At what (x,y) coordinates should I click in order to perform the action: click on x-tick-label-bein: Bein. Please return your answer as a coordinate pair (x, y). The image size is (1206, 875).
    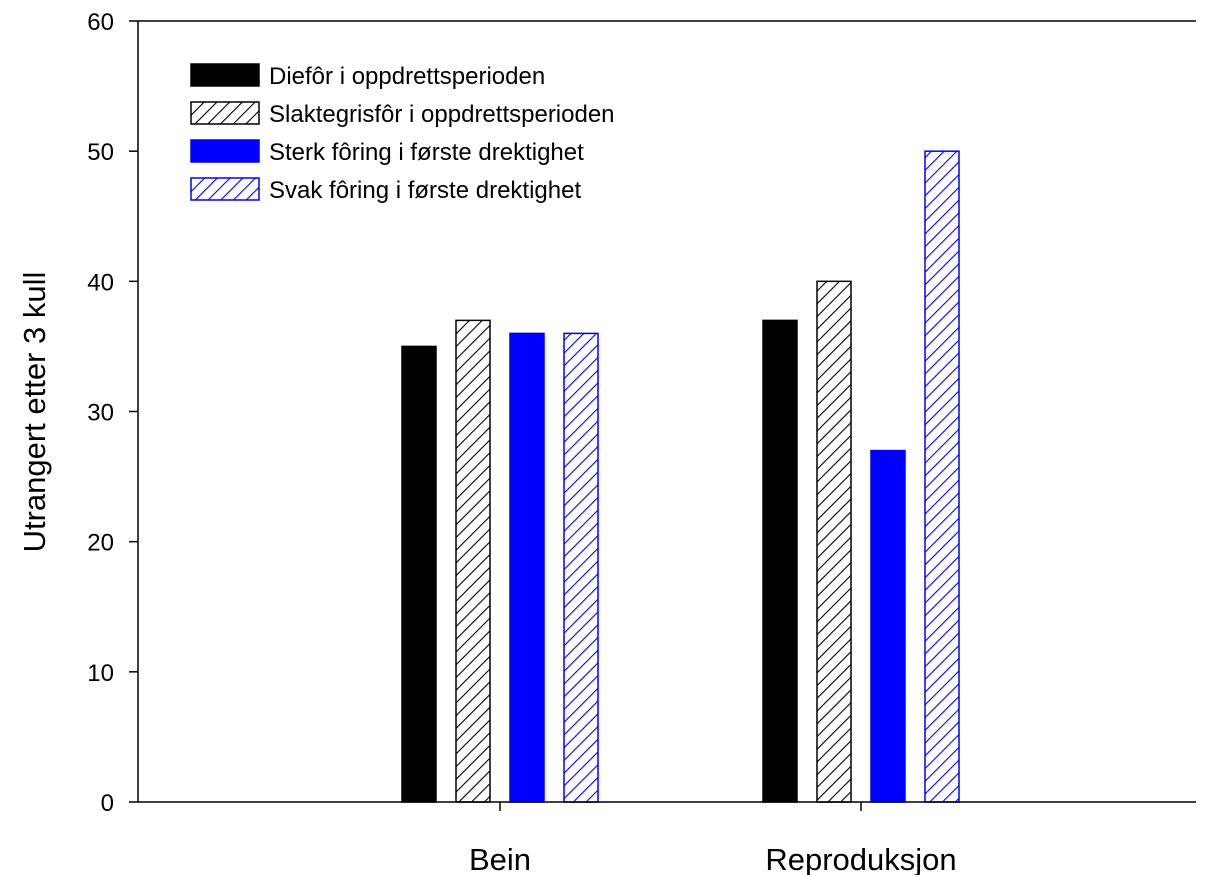
    Looking at the image, I should click on (500, 858).